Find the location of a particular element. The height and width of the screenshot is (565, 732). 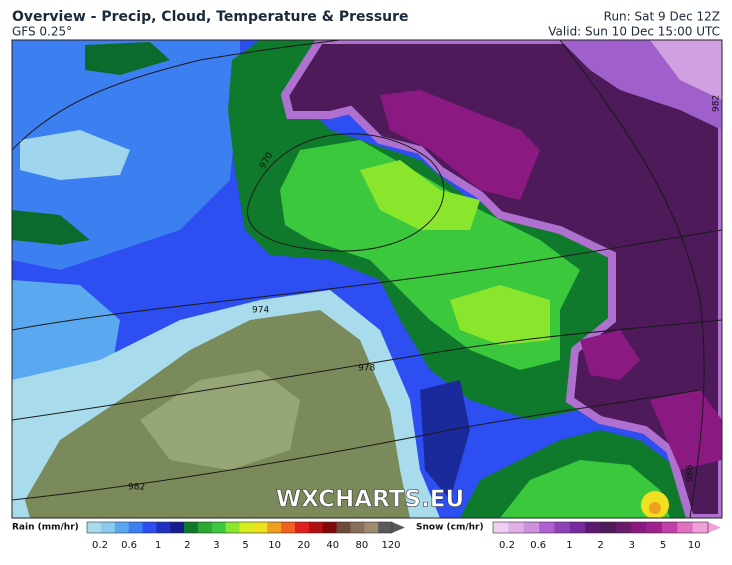

watermark: WXCHARTS.EU is located at coordinates (370, 500).